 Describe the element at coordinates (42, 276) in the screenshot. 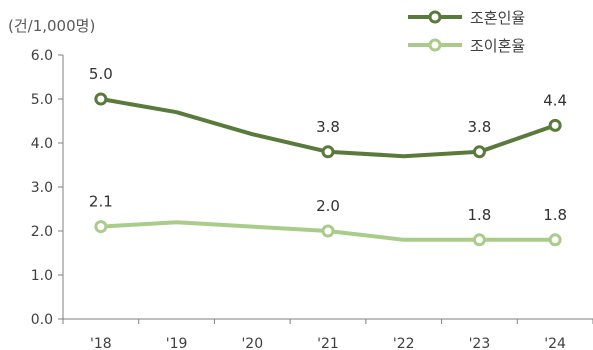

I see `y-tick-label: 1.0` at that location.